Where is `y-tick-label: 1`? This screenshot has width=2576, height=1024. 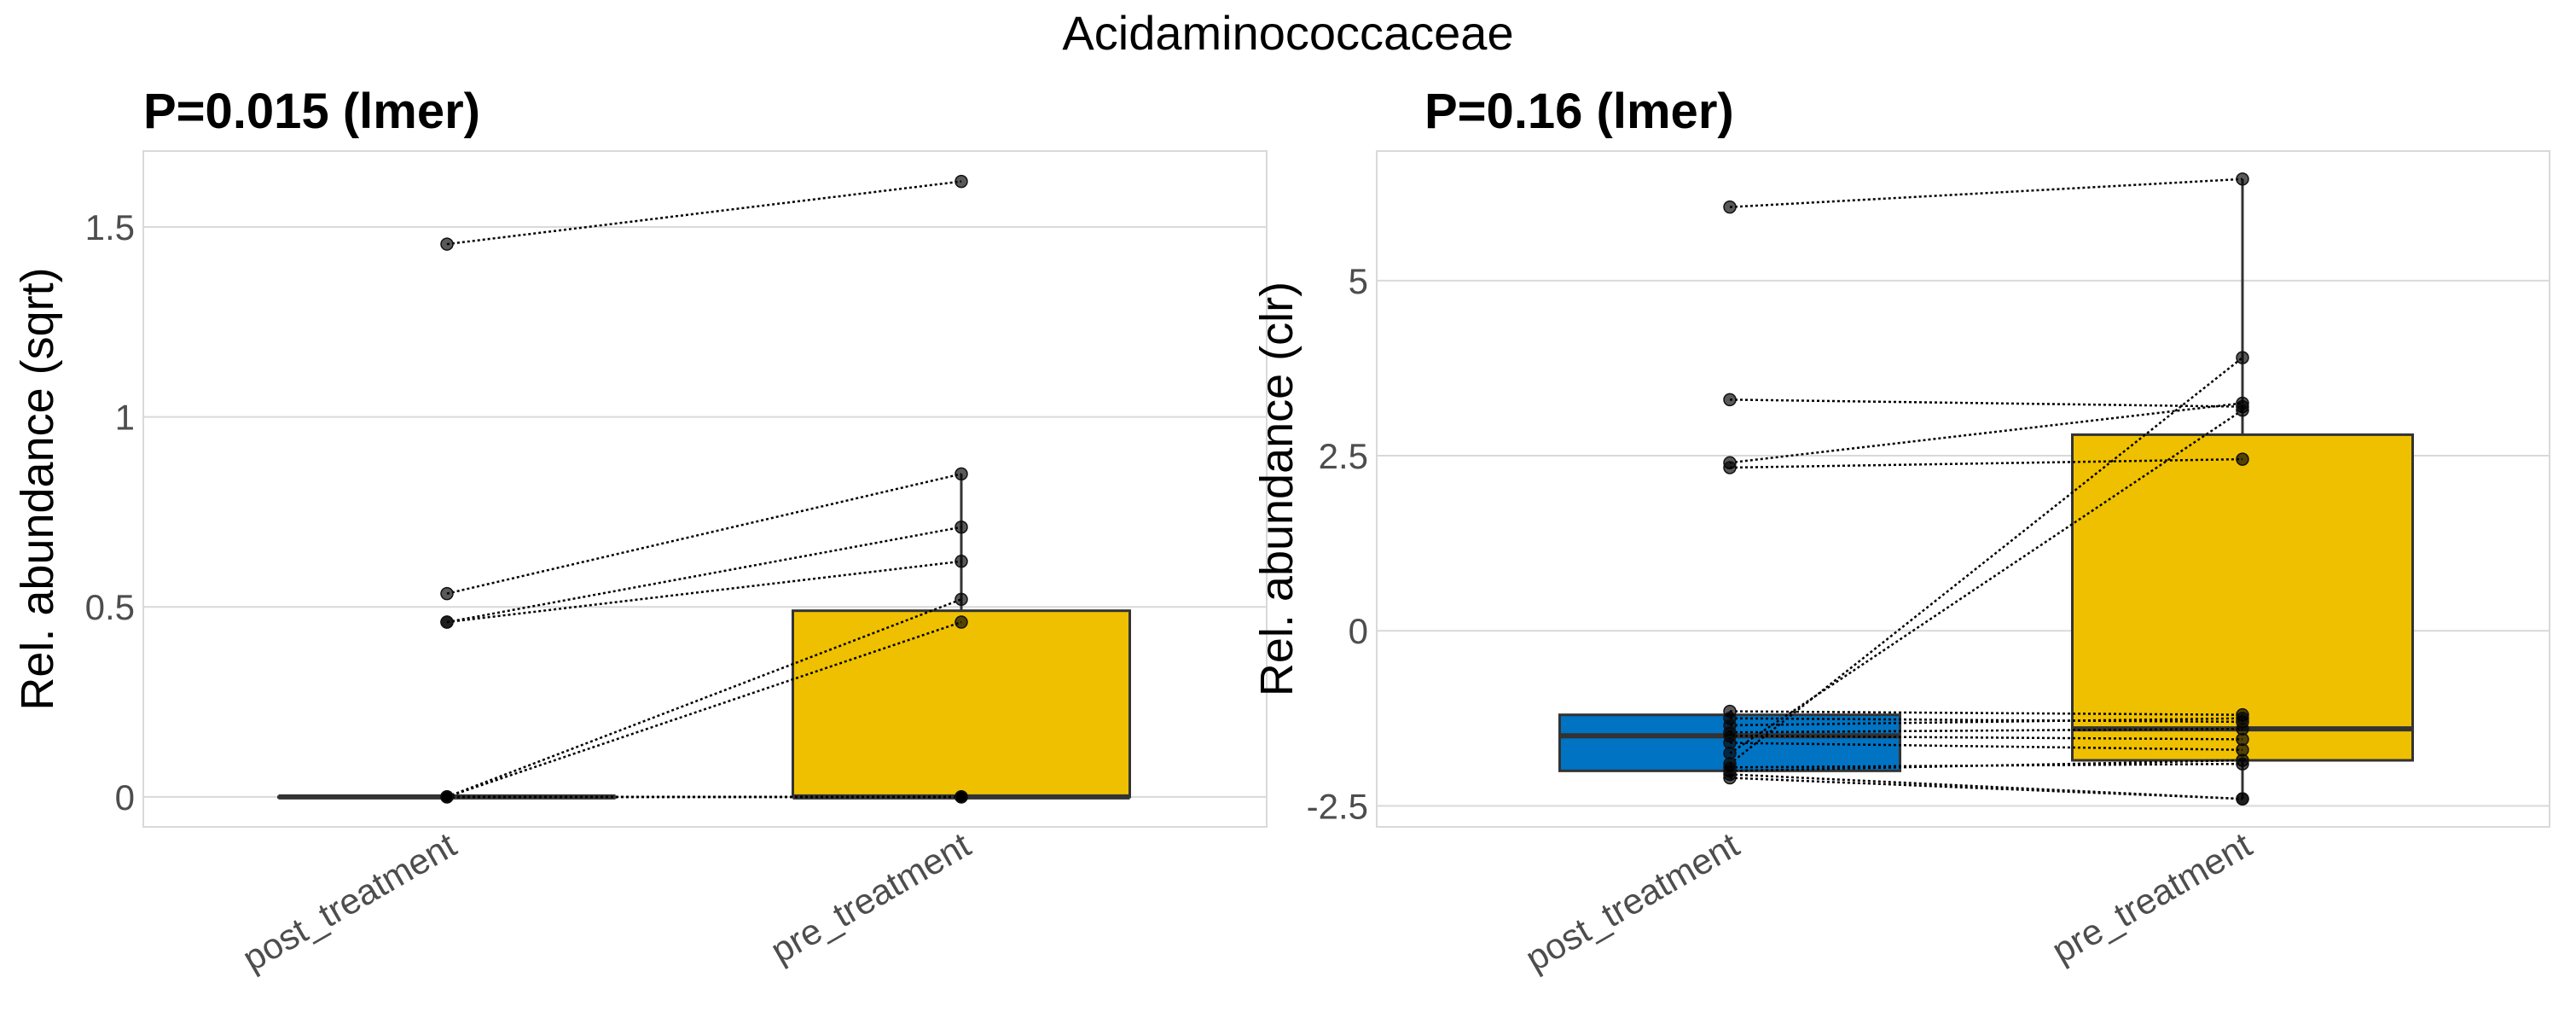
y-tick-label: 1 is located at coordinates (125, 418).